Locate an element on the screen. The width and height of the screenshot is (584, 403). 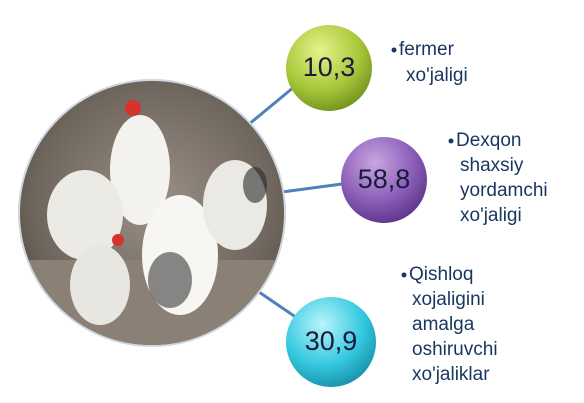
node-label: yordamchi is located at coordinates (504, 190).